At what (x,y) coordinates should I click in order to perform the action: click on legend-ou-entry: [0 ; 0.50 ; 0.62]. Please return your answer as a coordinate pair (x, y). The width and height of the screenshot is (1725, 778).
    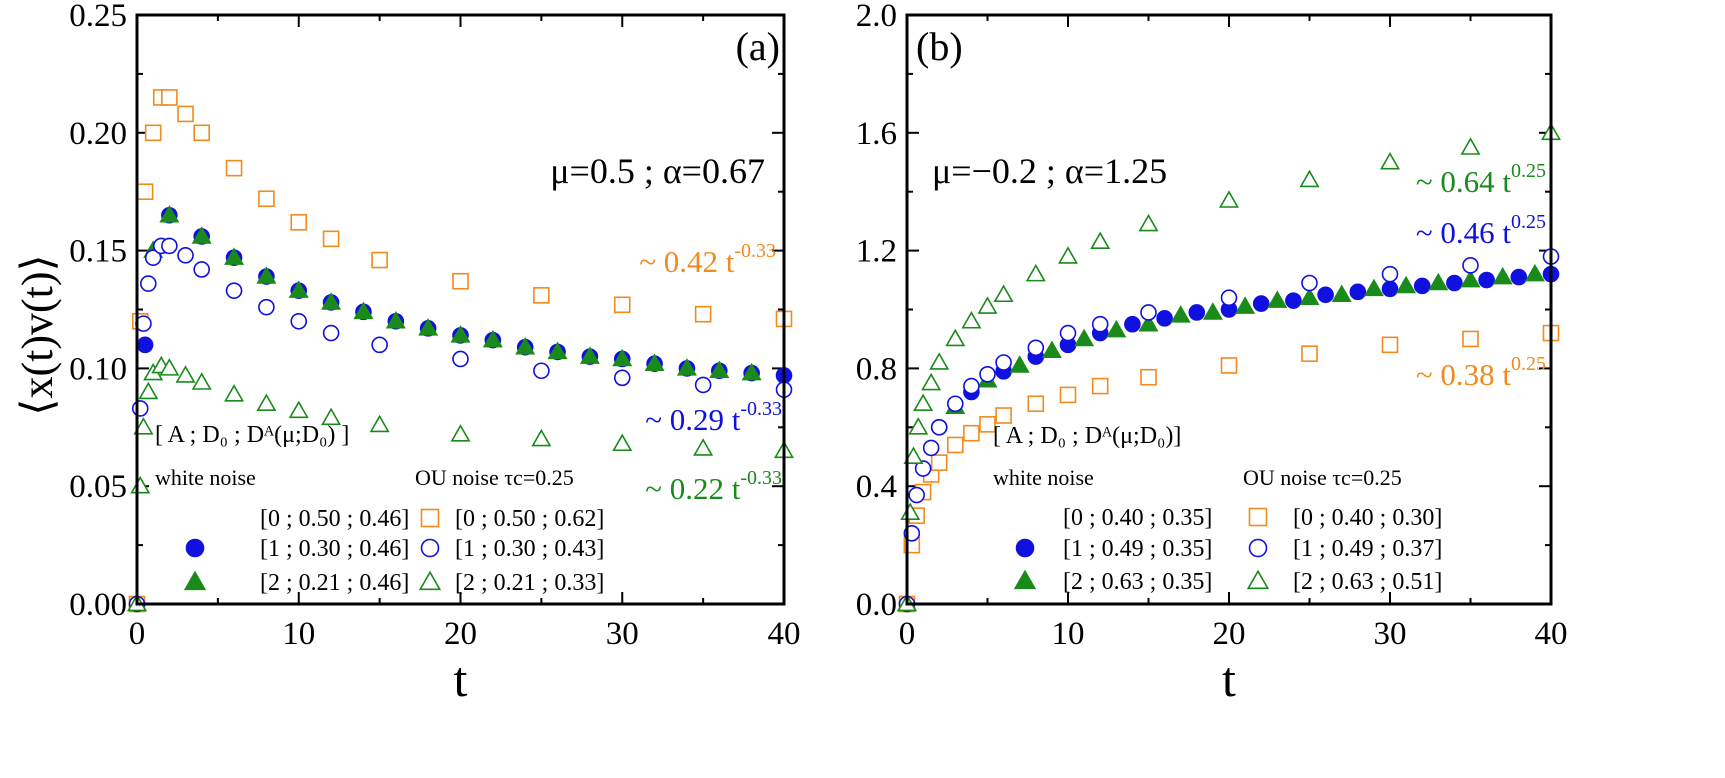
    Looking at the image, I should click on (529, 519).